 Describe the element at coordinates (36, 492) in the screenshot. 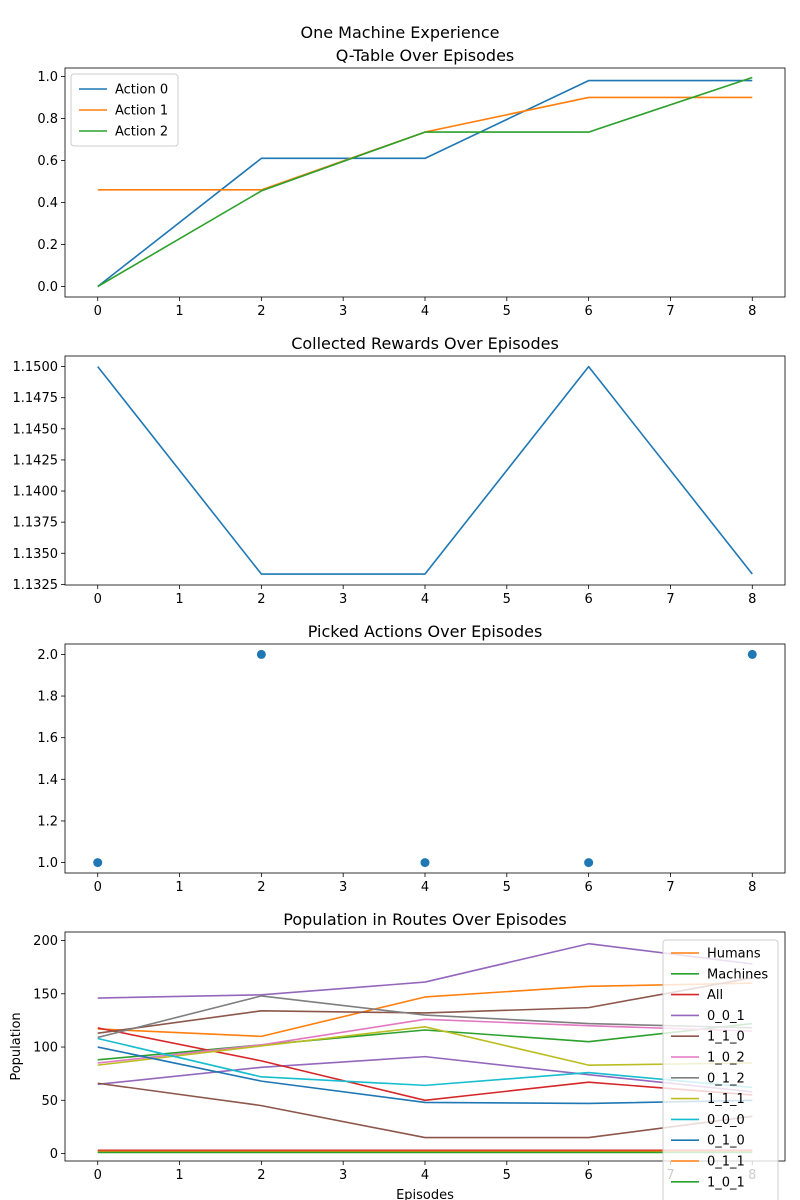

I see `y-tick-label: 1.1400` at that location.